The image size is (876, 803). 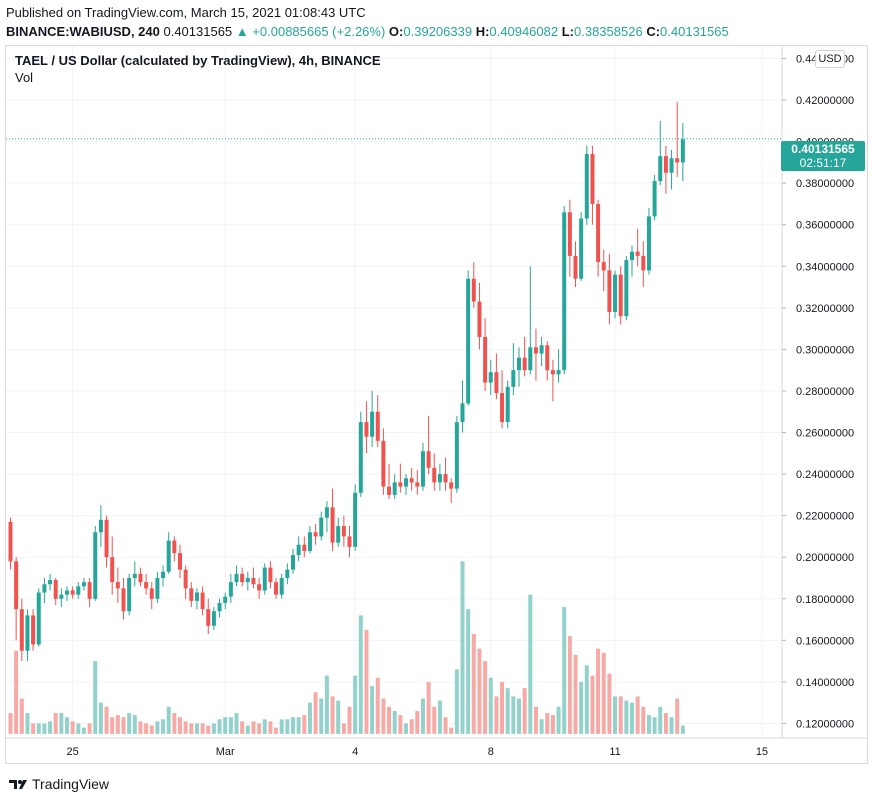 I want to click on x-tick-label: Mar, so click(x=225, y=752).